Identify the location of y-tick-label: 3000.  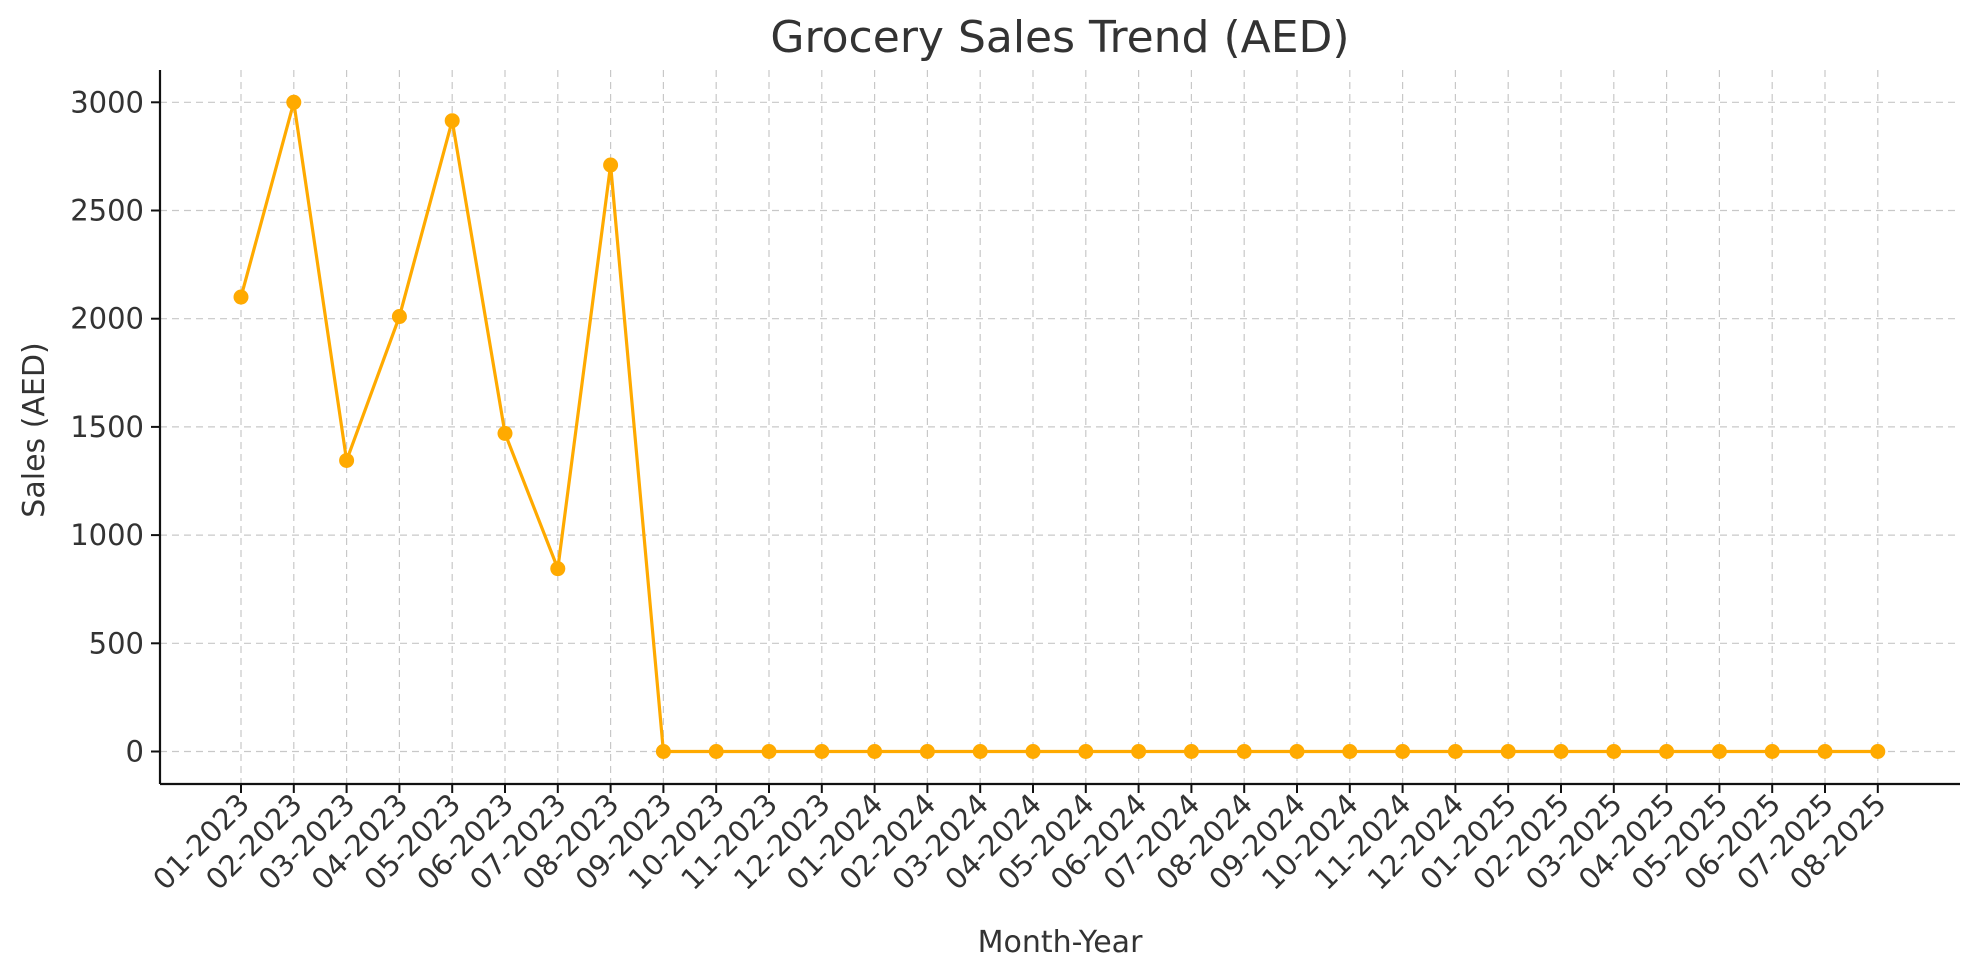
(107, 102).